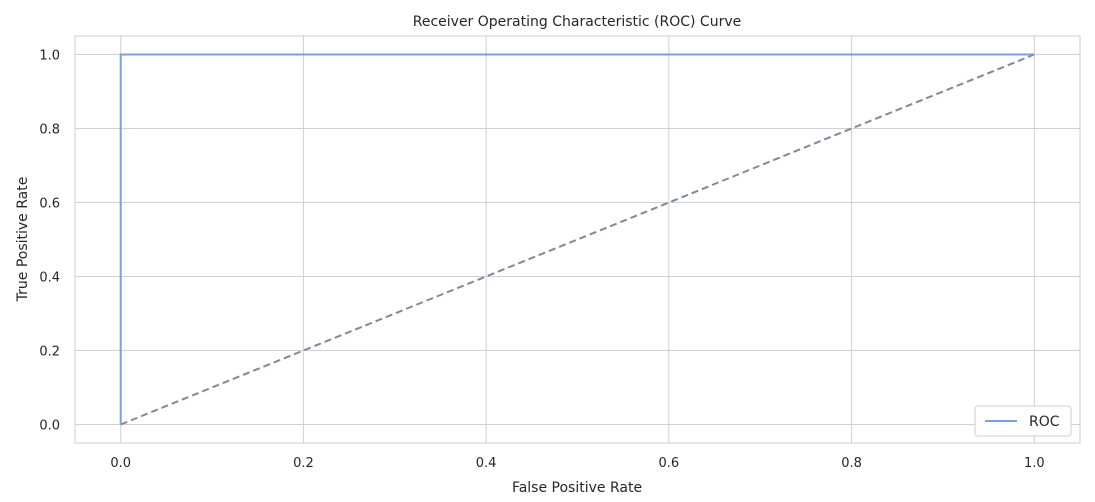 Image resolution: width=1095 pixels, height=502 pixels. I want to click on y-tick-label: 0.8, so click(49, 130).